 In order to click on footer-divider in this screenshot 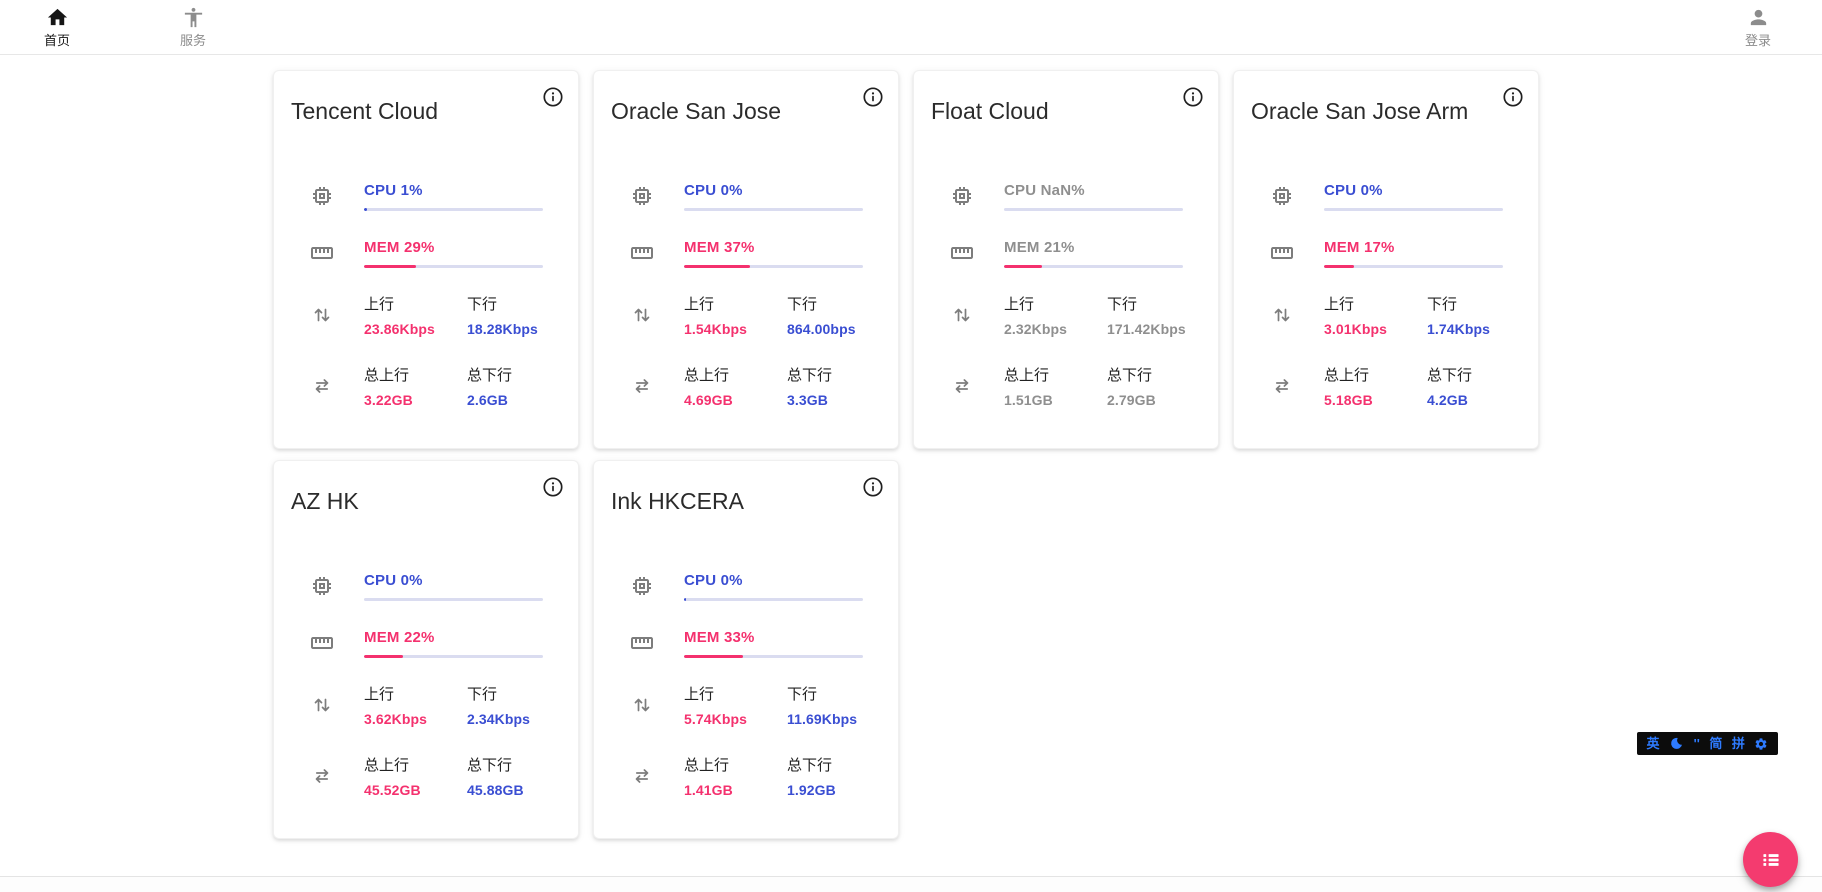, I will do `click(911, 884)`.